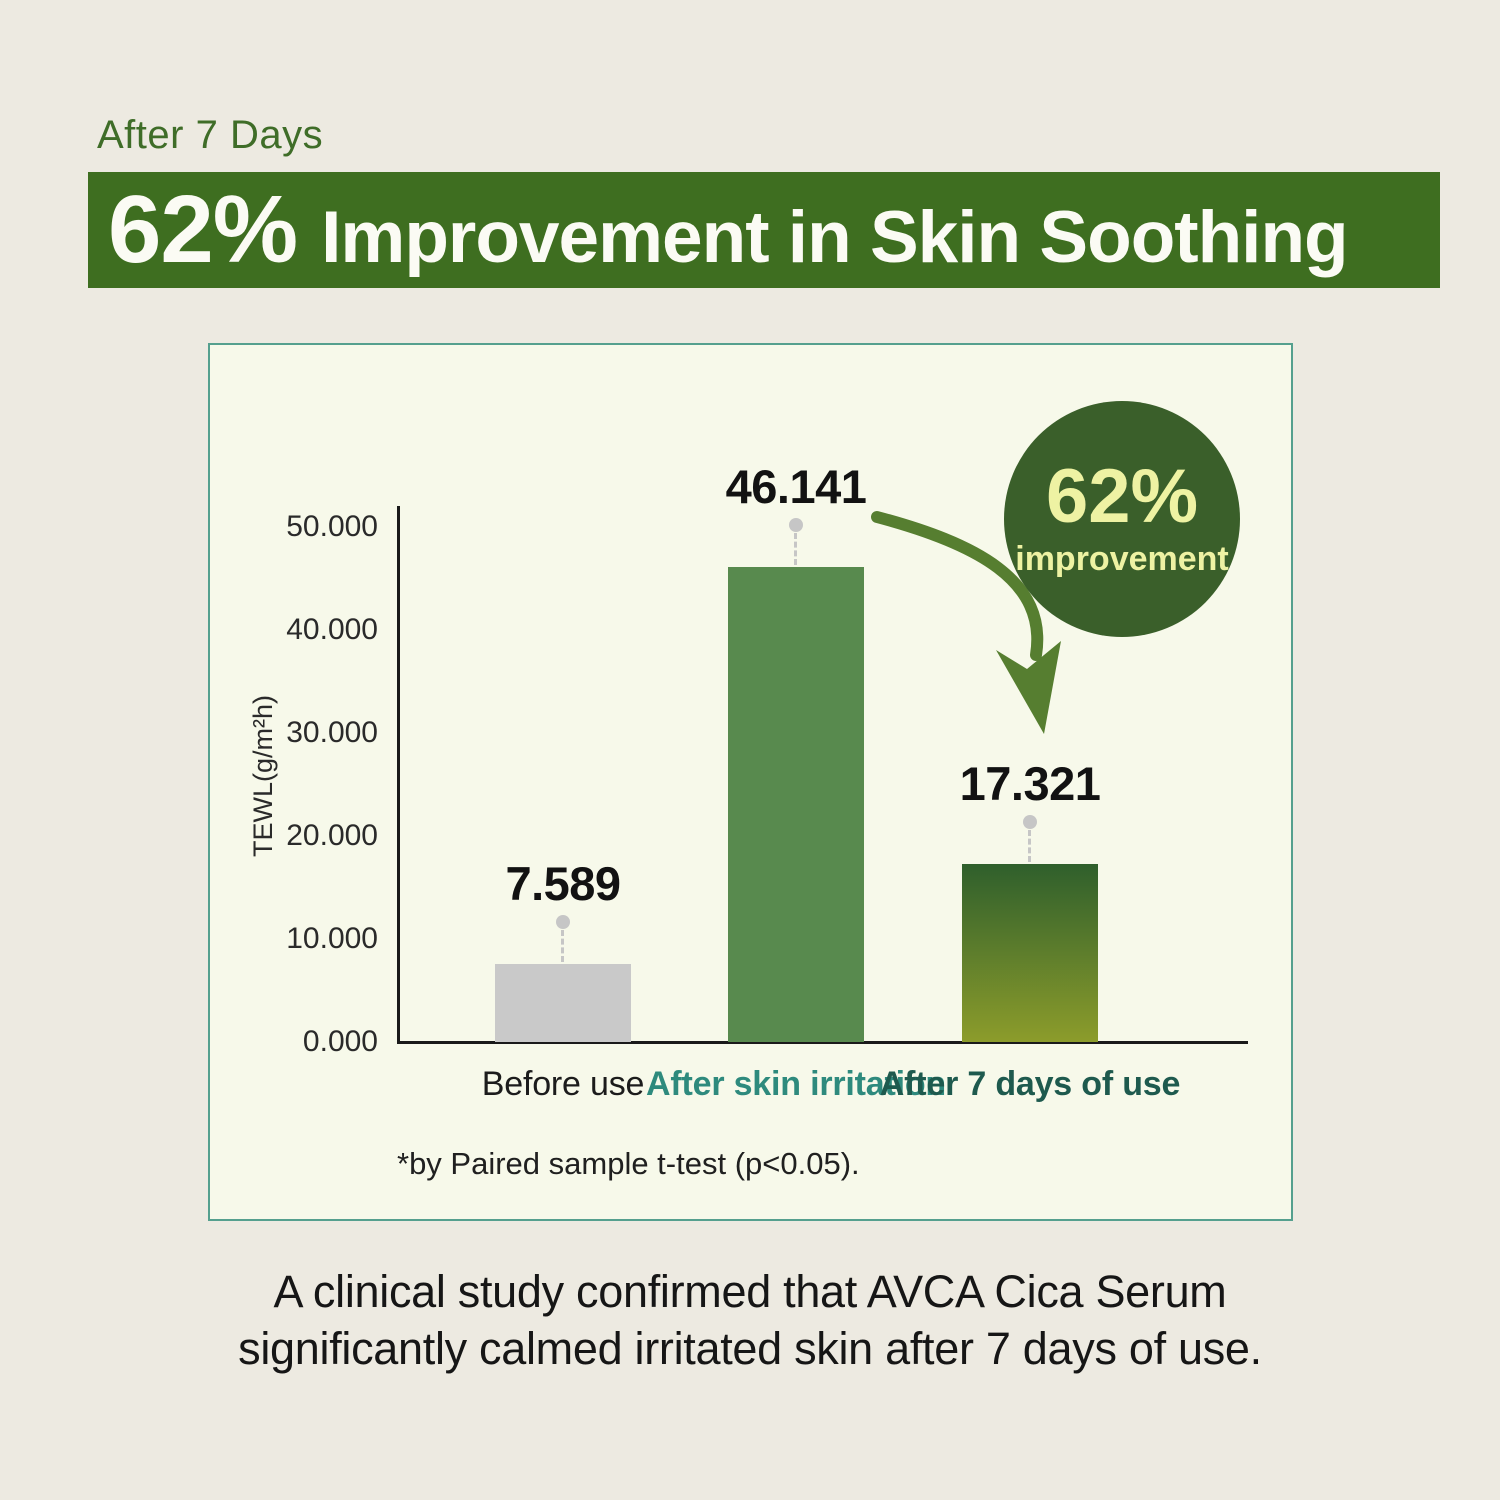 The image size is (1500, 1500). Describe the element at coordinates (796, 1084) in the screenshot. I see `x-axis-category-label: After skin irritation` at that location.